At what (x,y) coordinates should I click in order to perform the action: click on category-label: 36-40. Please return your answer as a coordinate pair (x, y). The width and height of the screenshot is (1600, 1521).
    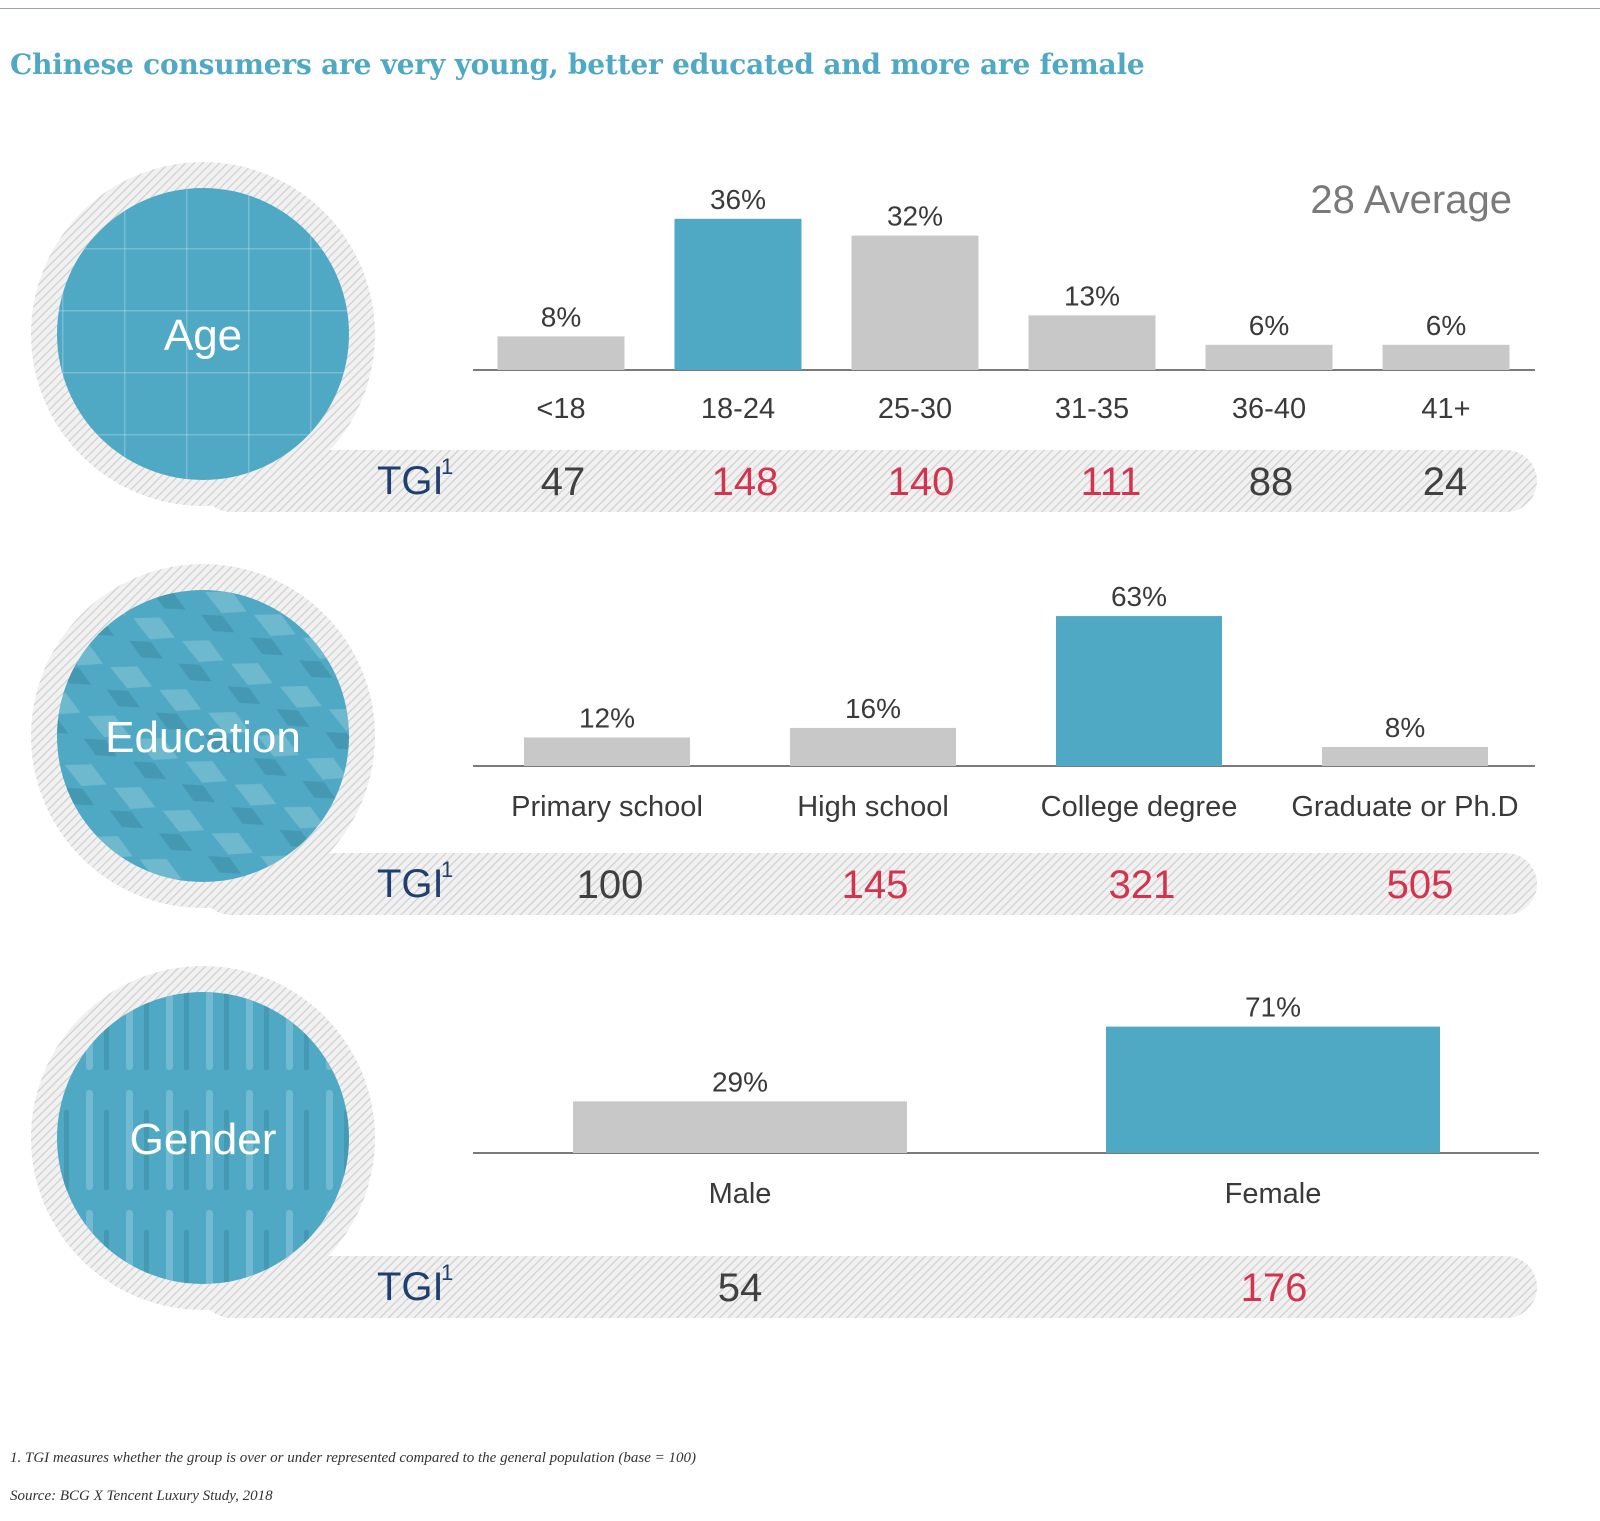
    Looking at the image, I should click on (1269, 409).